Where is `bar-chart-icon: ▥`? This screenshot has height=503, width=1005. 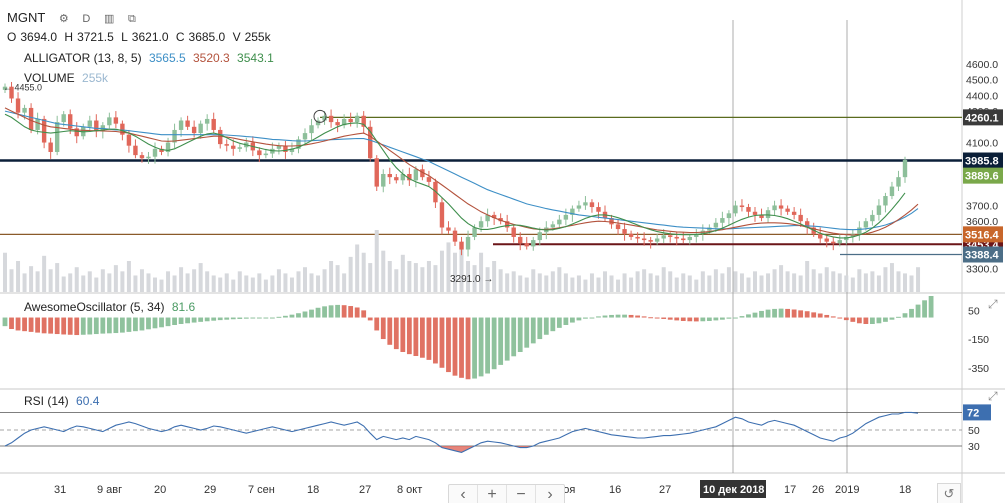 bar-chart-icon: ▥ is located at coordinates (109, 19).